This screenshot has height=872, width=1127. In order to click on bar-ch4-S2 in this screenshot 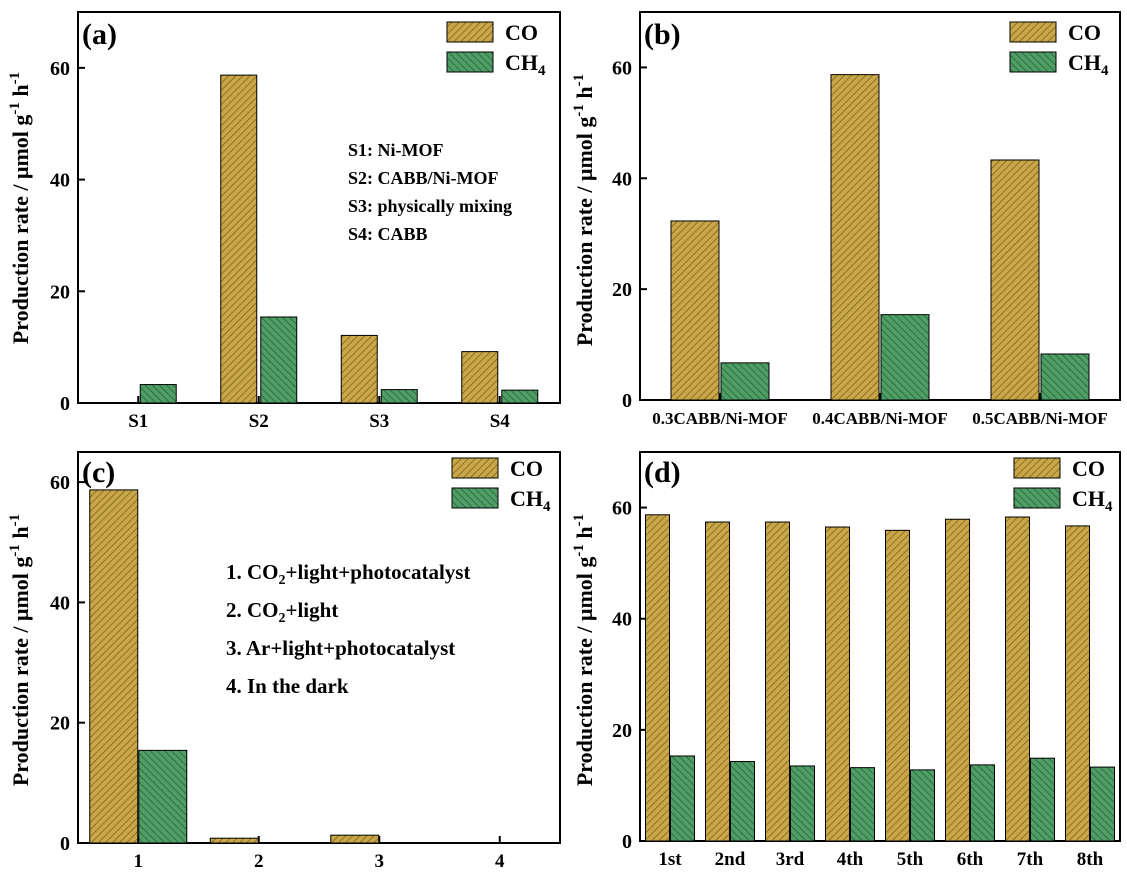, I will do `click(279, 360)`.